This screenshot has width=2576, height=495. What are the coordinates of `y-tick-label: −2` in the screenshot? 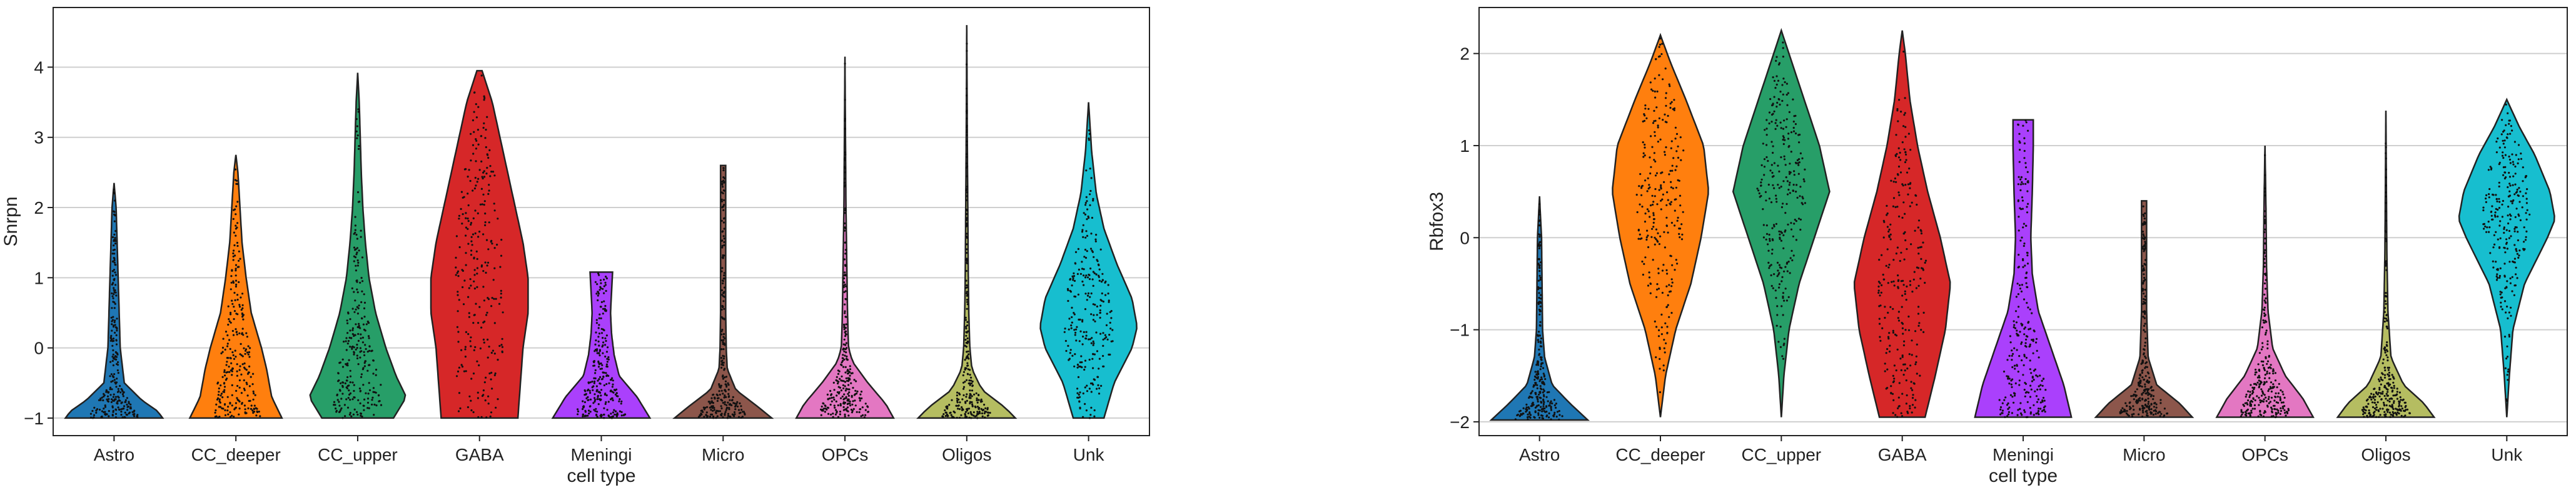 It's located at (1460, 422).